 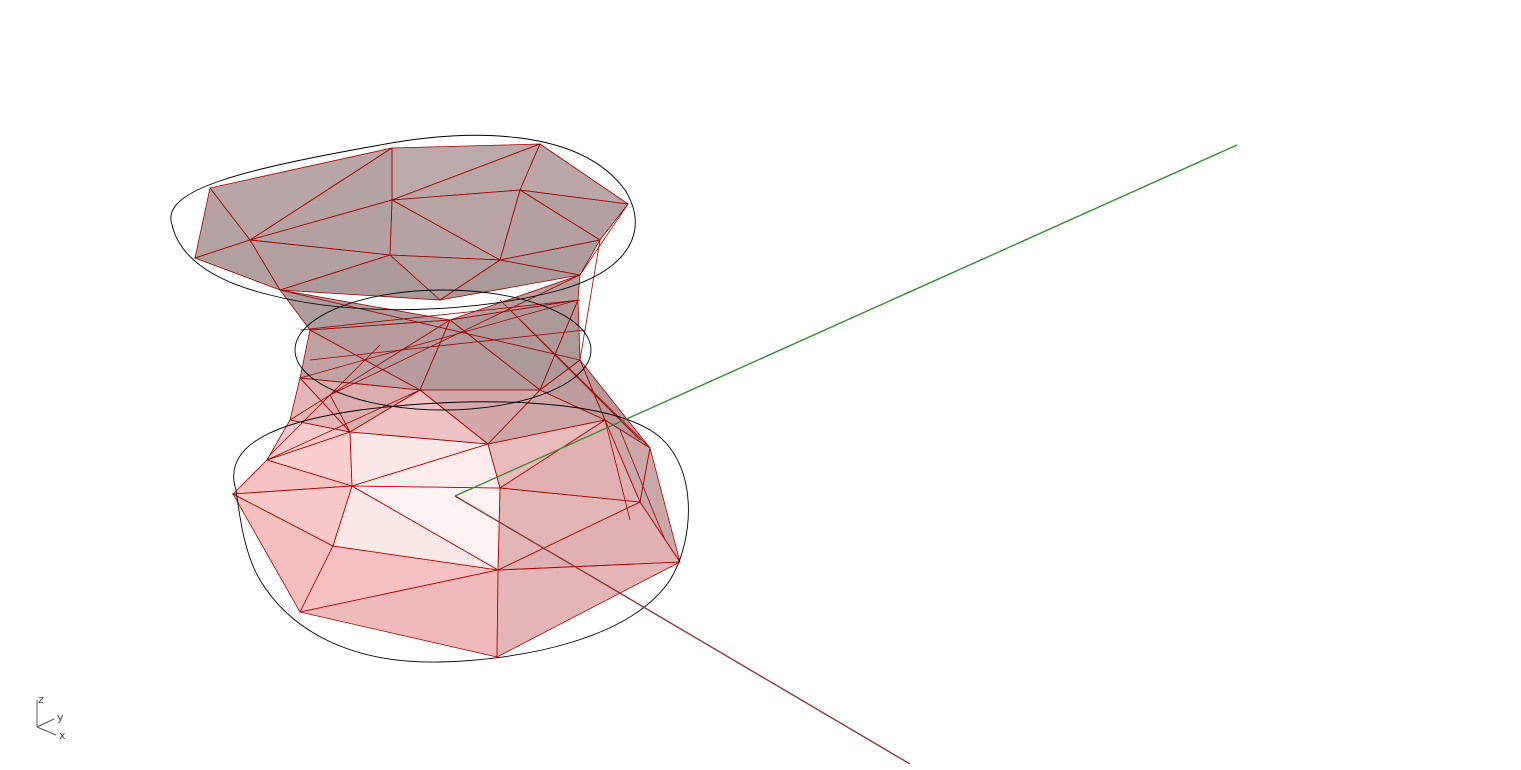 What do you see at coordinates (62, 735) in the screenshot?
I see `gizmo-x-label: x` at bounding box center [62, 735].